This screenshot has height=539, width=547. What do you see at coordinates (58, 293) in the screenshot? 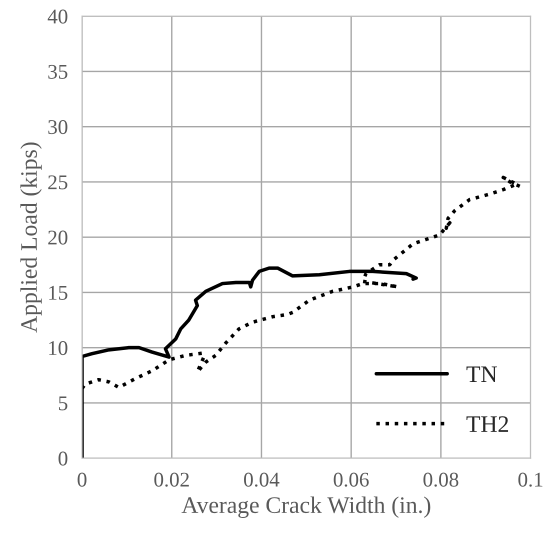
I see `y-tick-label: 15` at bounding box center [58, 293].